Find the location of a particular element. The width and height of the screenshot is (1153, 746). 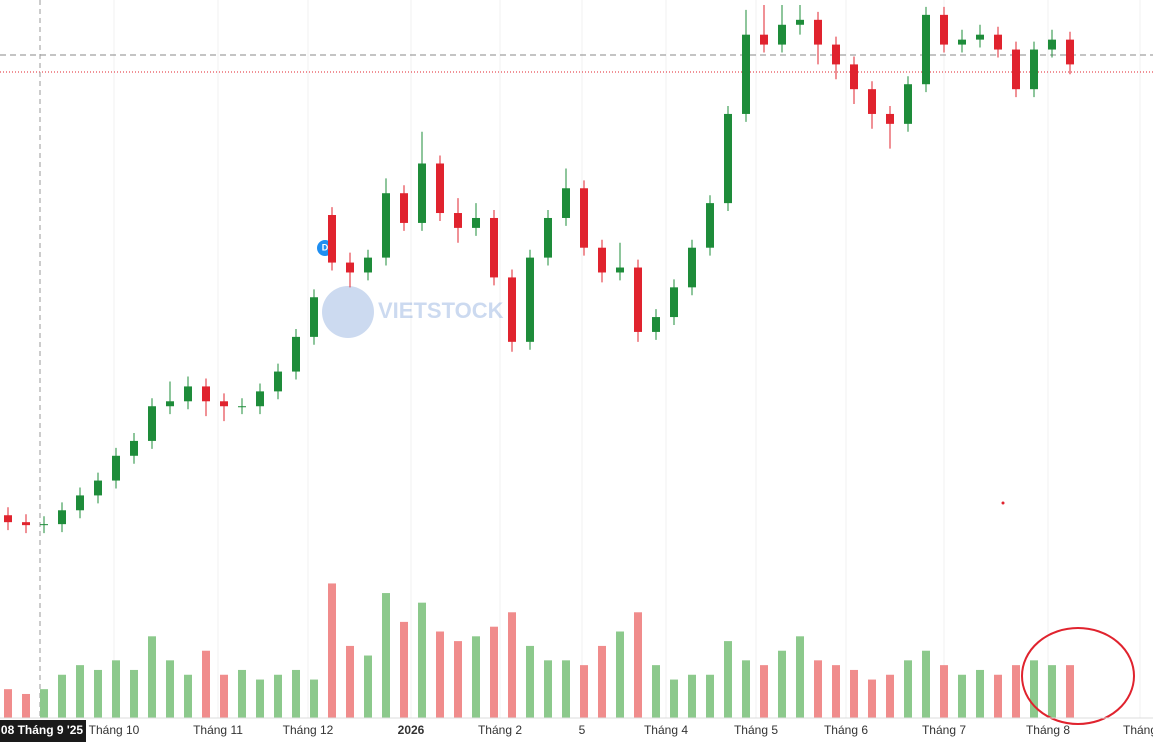

time-label: Tháng 8 is located at coordinates (1048, 730).